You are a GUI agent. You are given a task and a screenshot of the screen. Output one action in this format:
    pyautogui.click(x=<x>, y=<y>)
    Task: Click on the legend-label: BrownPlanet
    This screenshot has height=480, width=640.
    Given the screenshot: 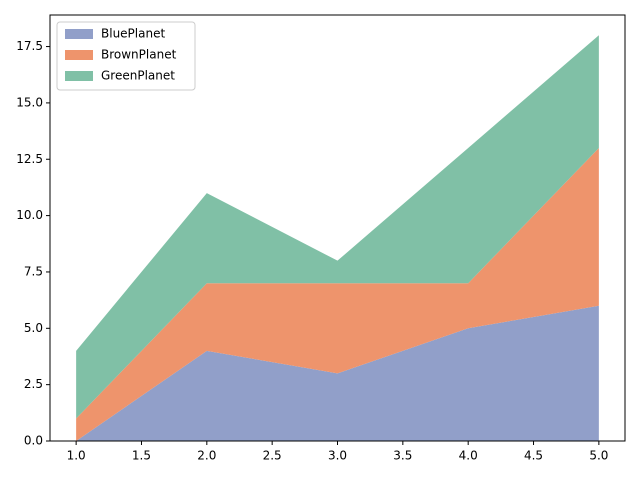 What is the action you would take?
    pyautogui.click(x=139, y=55)
    